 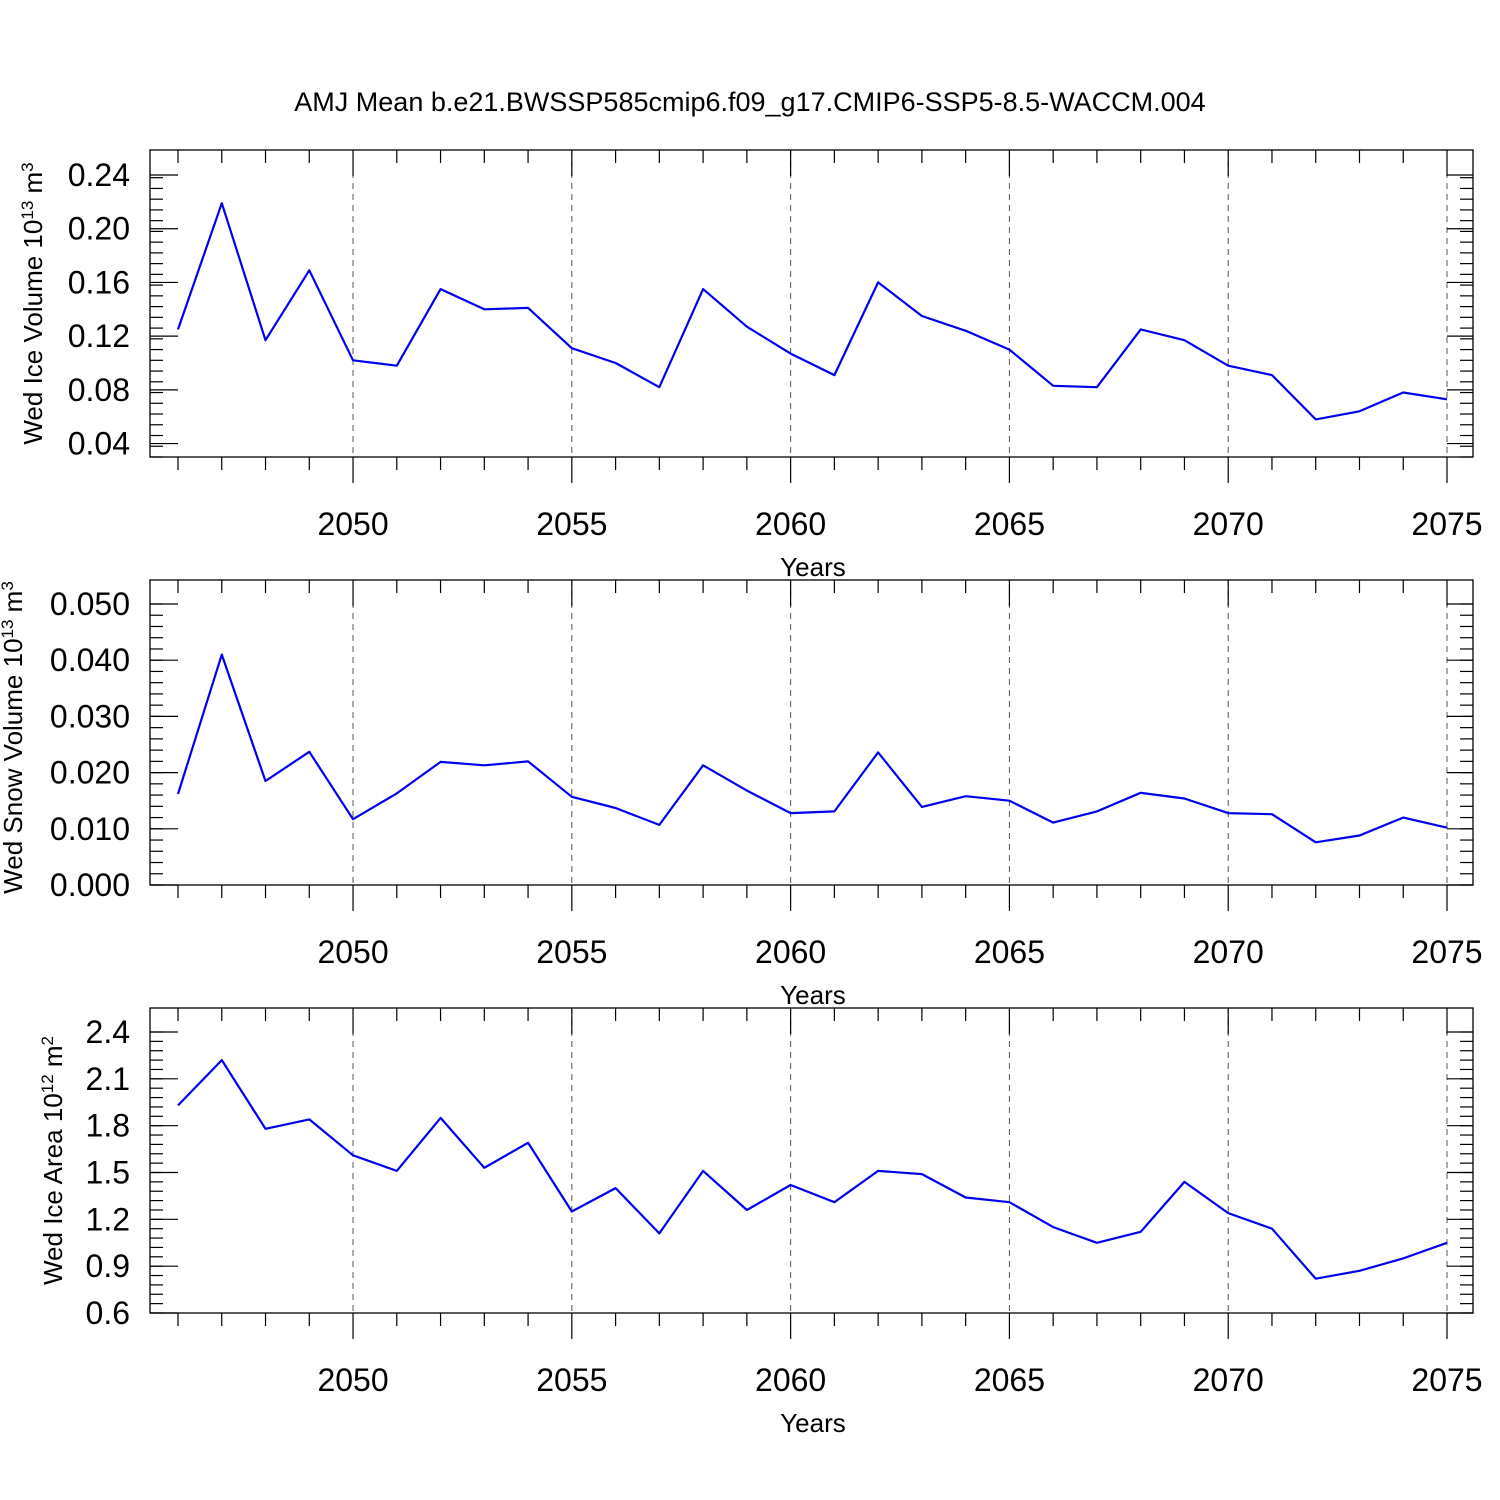 I want to click on ice-area-y-axis-label: Wed Ice Area 1012 m2, so click(x=53, y=1160).